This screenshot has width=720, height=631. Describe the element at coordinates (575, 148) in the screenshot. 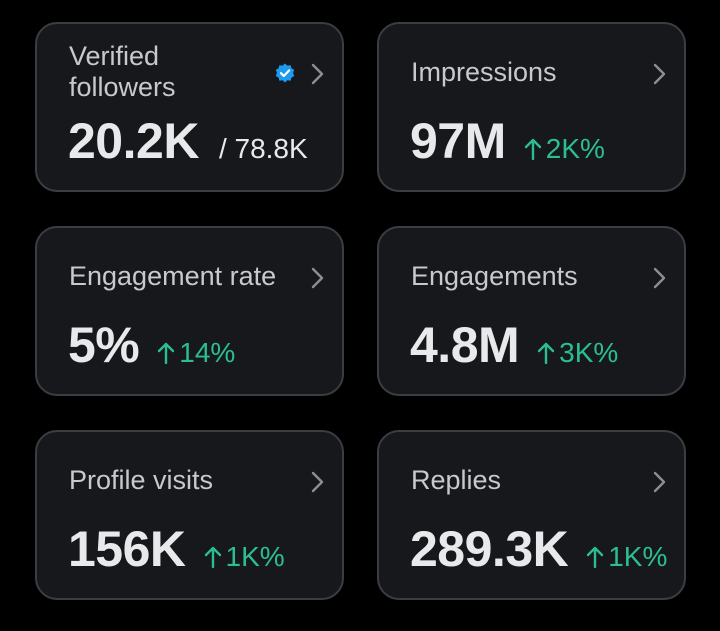

I see `metric-delta-value: 2K%` at that location.